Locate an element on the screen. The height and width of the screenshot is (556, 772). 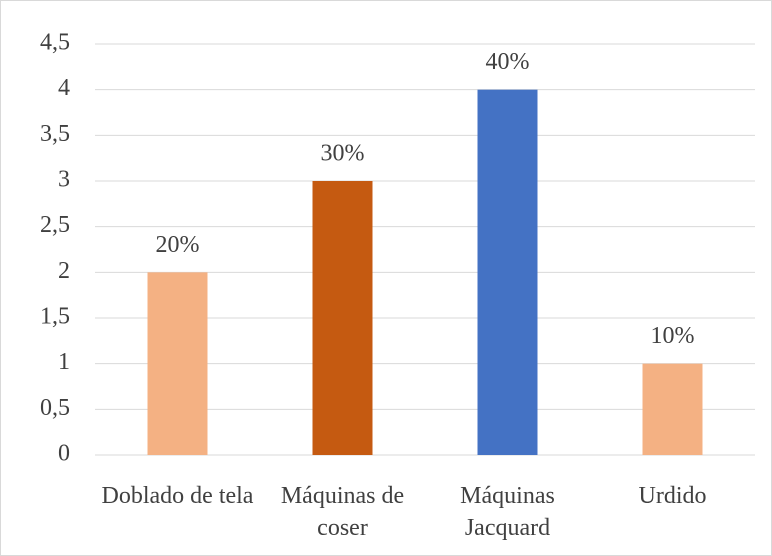
y-tick-label: 0 is located at coordinates (64, 454).